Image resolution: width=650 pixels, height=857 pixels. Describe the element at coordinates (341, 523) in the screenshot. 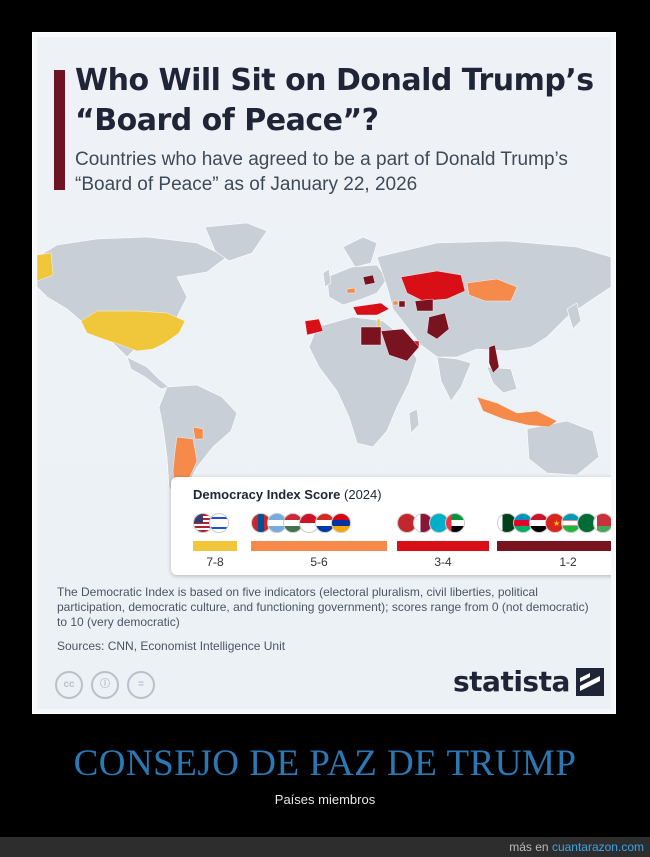

I see `armenia-flag-icon` at that location.